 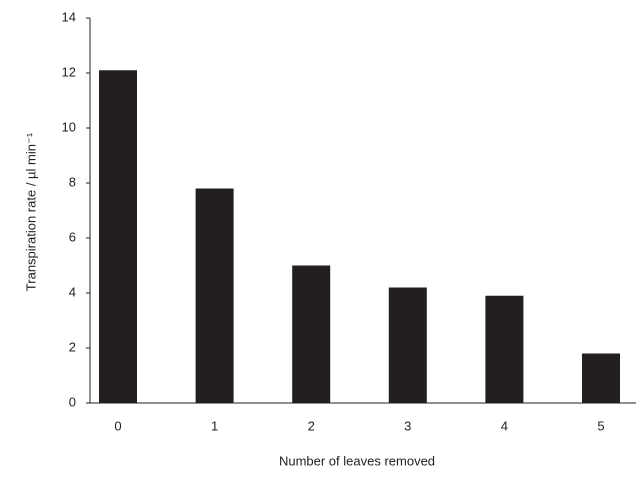 I want to click on x-tick-label: 3, so click(x=407, y=425).